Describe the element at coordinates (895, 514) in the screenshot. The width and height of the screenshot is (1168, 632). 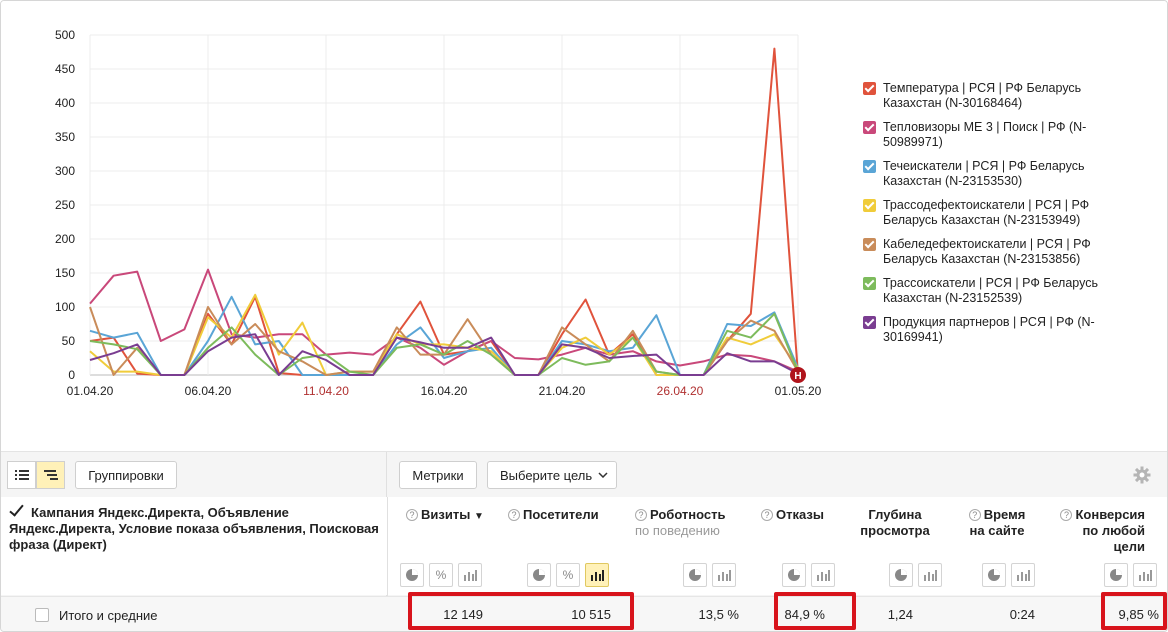
I see `col-depth-label-1: Глубина` at that location.